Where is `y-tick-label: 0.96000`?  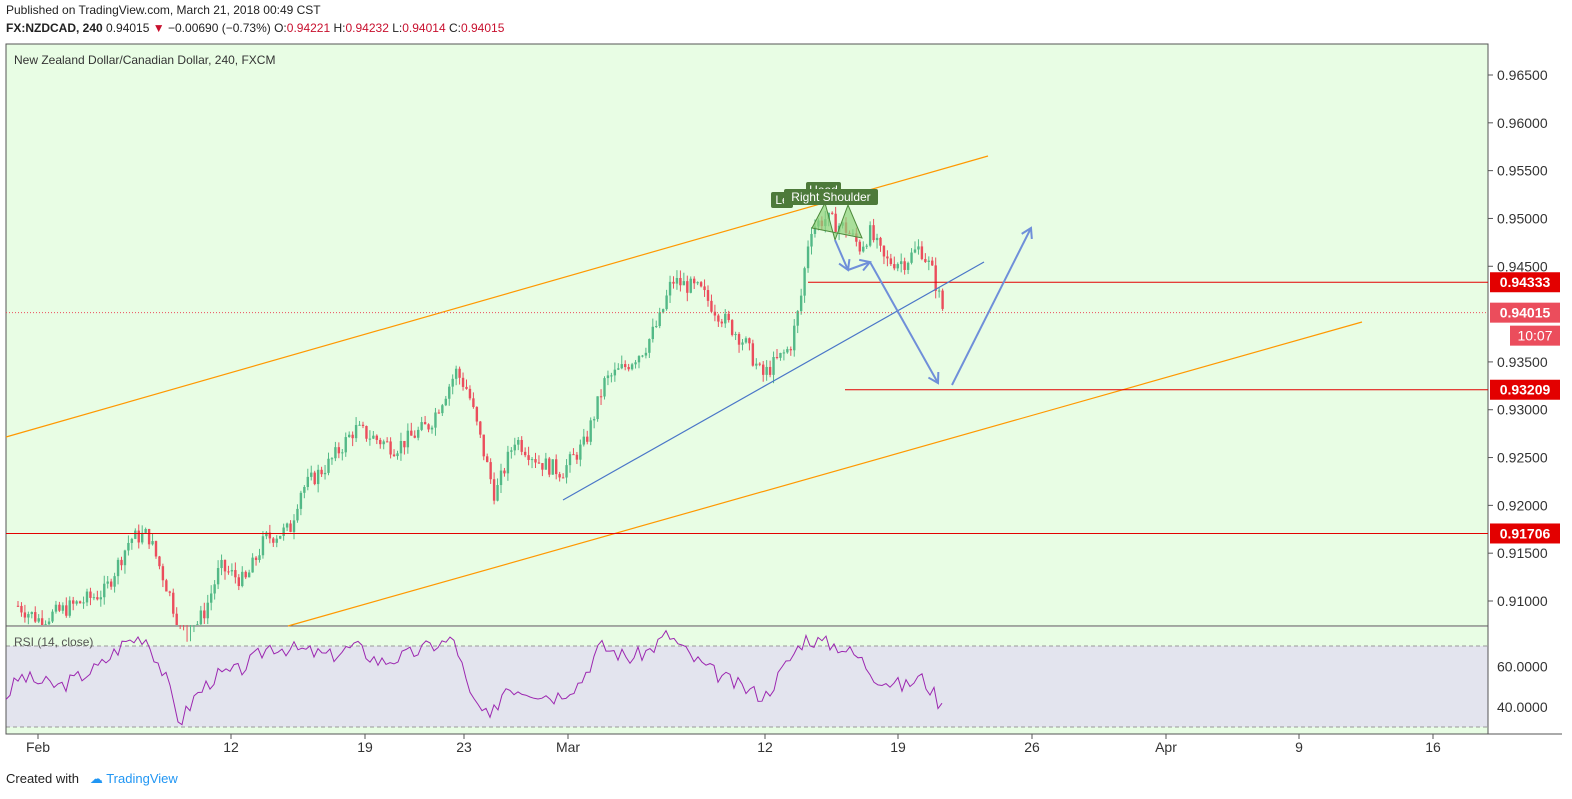
y-tick-label: 0.96000 is located at coordinates (1522, 123).